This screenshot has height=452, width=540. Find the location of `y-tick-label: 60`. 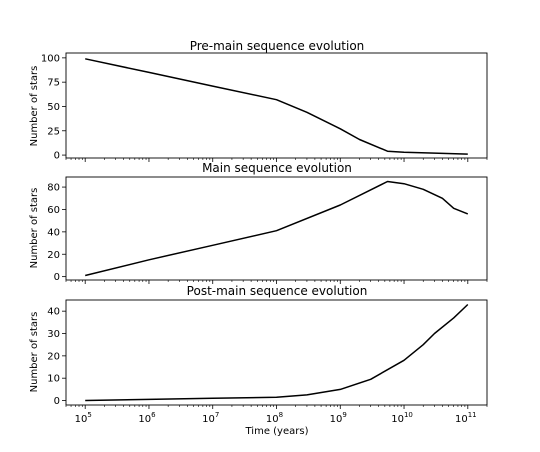

y-tick-label: 60 is located at coordinates (53, 210).